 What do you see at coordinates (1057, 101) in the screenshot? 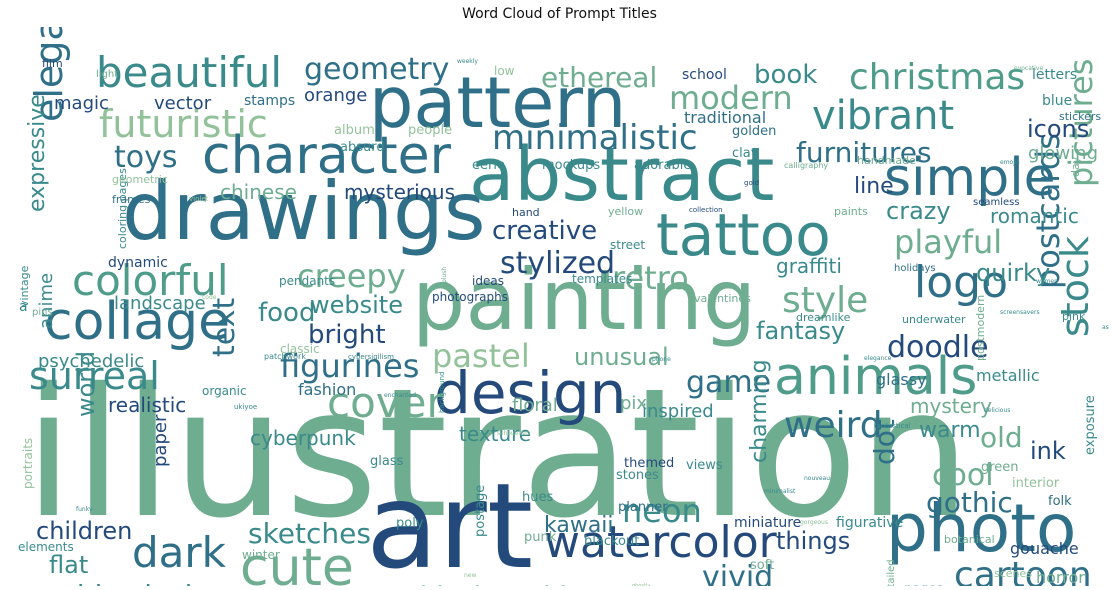
I see `word-blue: blue` at bounding box center [1057, 101].